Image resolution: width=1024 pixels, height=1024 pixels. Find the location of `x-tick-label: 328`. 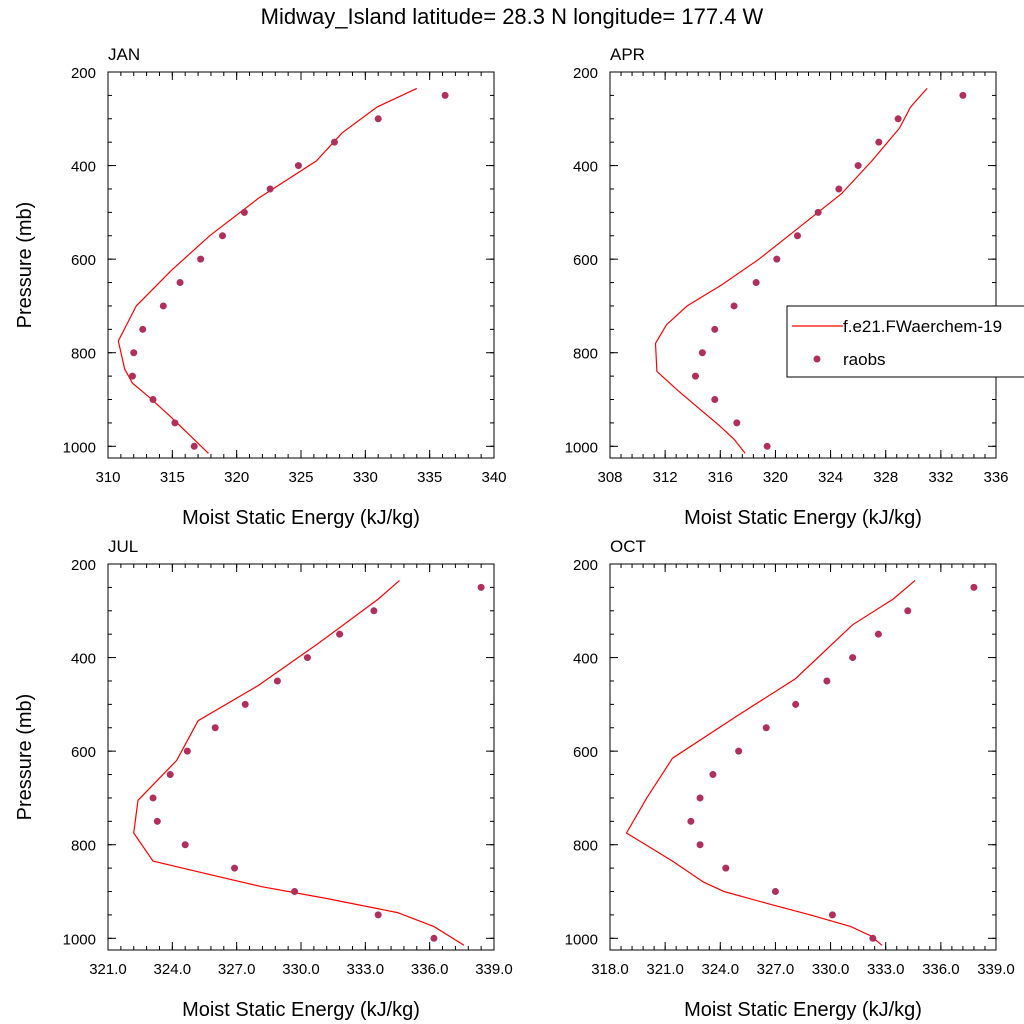

x-tick-label: 328 is located at coordinates (885, 477).